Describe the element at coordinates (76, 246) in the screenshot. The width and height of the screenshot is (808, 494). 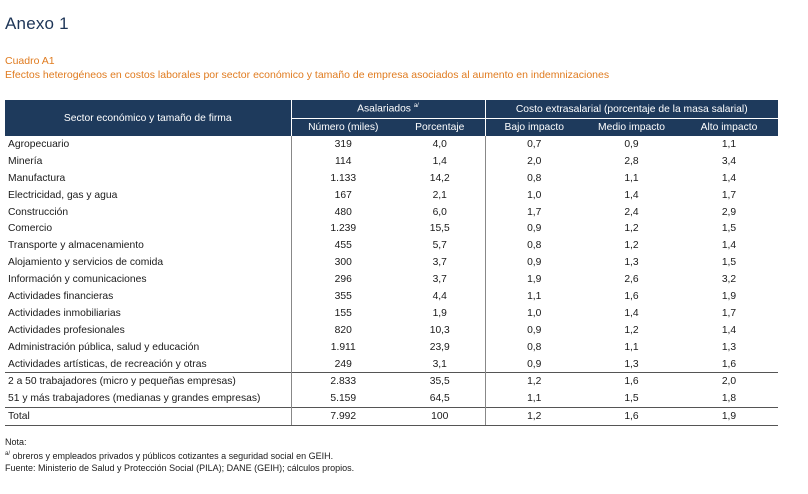
I see `row-label: Transporte y almacenamiento` at that location.